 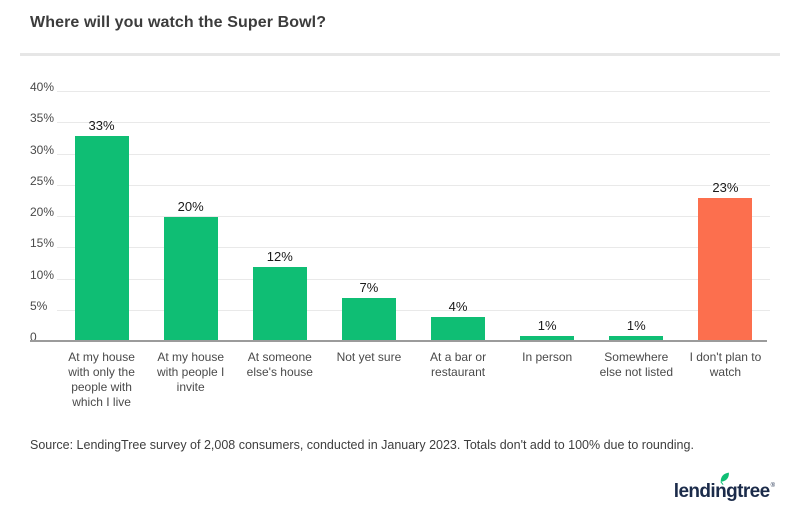 What do you see at coordinates (369, 288) in the screenshot?
I see `bar-value-label: 7%` at bounding box center [369, 288].